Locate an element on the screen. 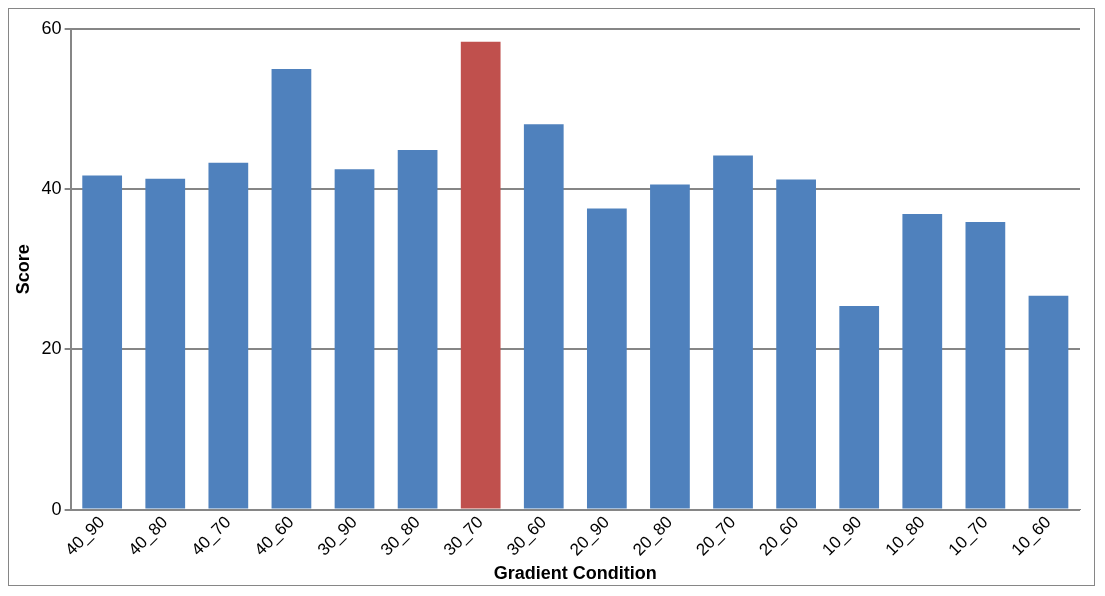 This screenshot has width=1105, height=596. y-tick-label: 40 is located at coordinates (51, 188).